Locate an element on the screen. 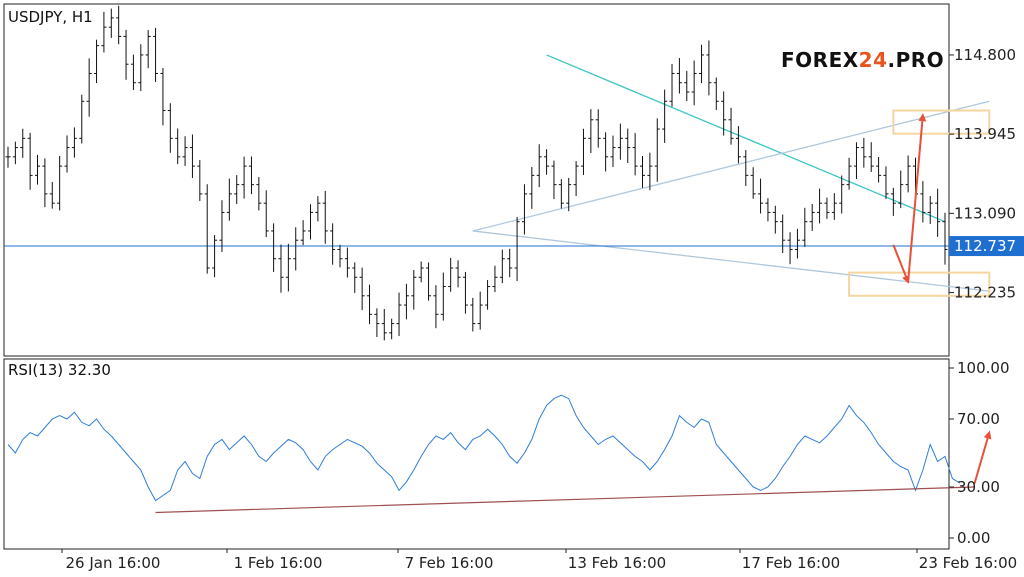 The height and width of the screenshot is (577, 1024). current-price-label: 112.737 is located at coordinates (985, 246).